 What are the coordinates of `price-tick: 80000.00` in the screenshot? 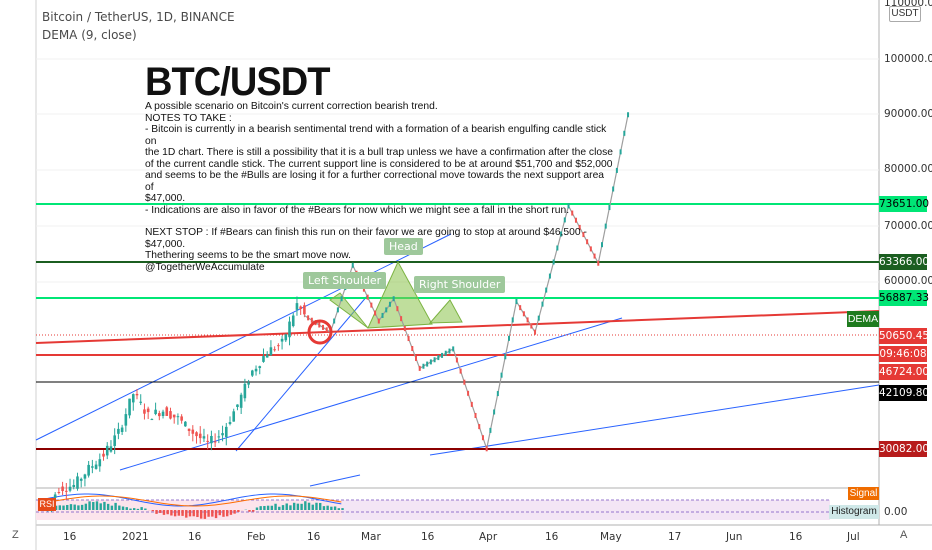 It's located at (908, 169).